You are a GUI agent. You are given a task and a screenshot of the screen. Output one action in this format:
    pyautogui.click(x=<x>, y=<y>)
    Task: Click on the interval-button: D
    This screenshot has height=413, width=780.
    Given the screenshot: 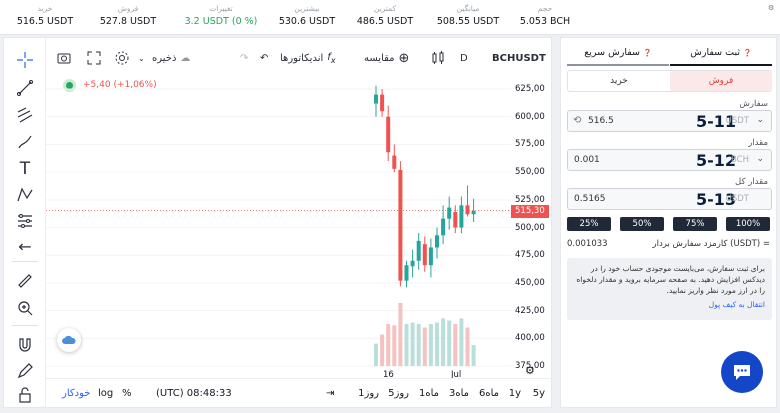 What is the action you would take?
    pyautogui.click(x=464, y=58)
    